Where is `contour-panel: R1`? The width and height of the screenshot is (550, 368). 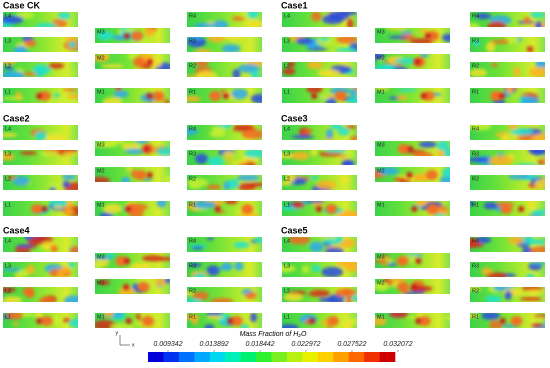 contour-panel: R1 is located at coordinates (224, 95).